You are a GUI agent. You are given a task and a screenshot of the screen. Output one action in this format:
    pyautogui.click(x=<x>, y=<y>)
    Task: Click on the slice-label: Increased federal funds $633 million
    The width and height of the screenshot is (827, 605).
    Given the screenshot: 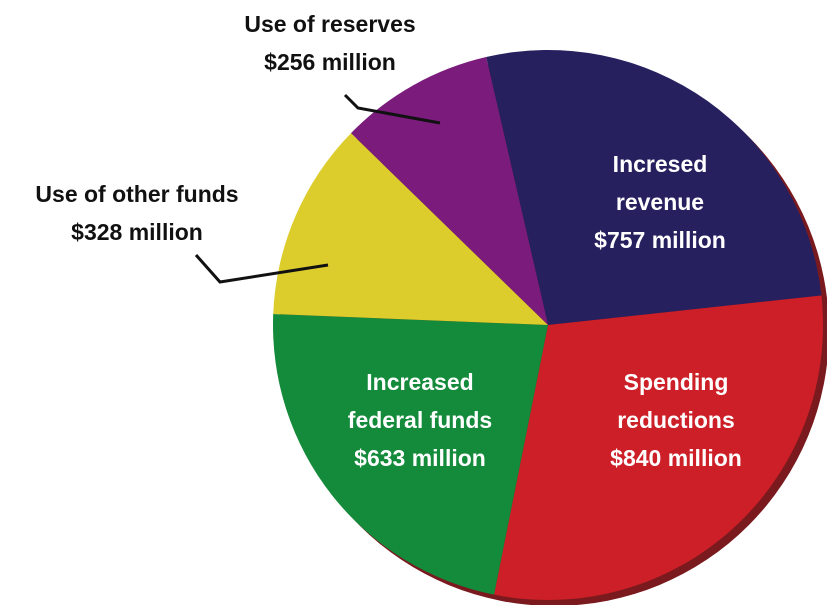 What is the action you would take?
    pyautogui.click(x=420, y=420)
    